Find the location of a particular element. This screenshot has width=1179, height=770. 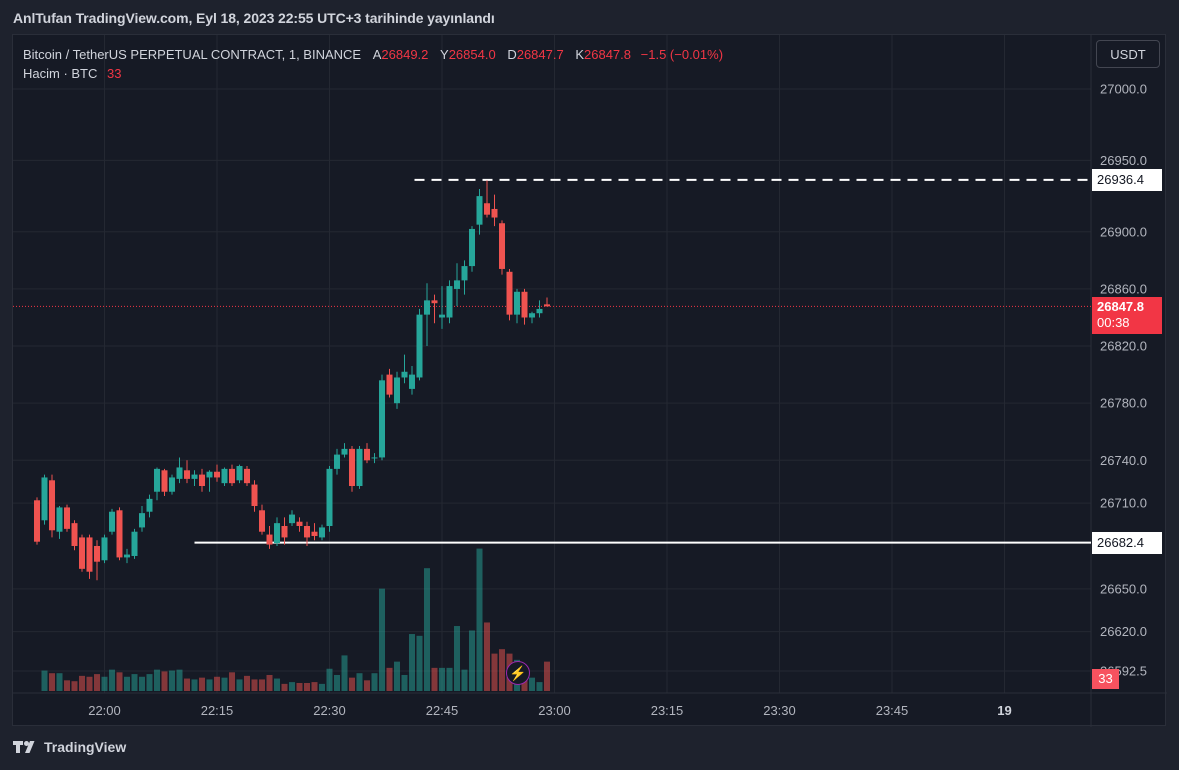

y-tick-label: 26820.0 is located at coordinates (1123, 346).